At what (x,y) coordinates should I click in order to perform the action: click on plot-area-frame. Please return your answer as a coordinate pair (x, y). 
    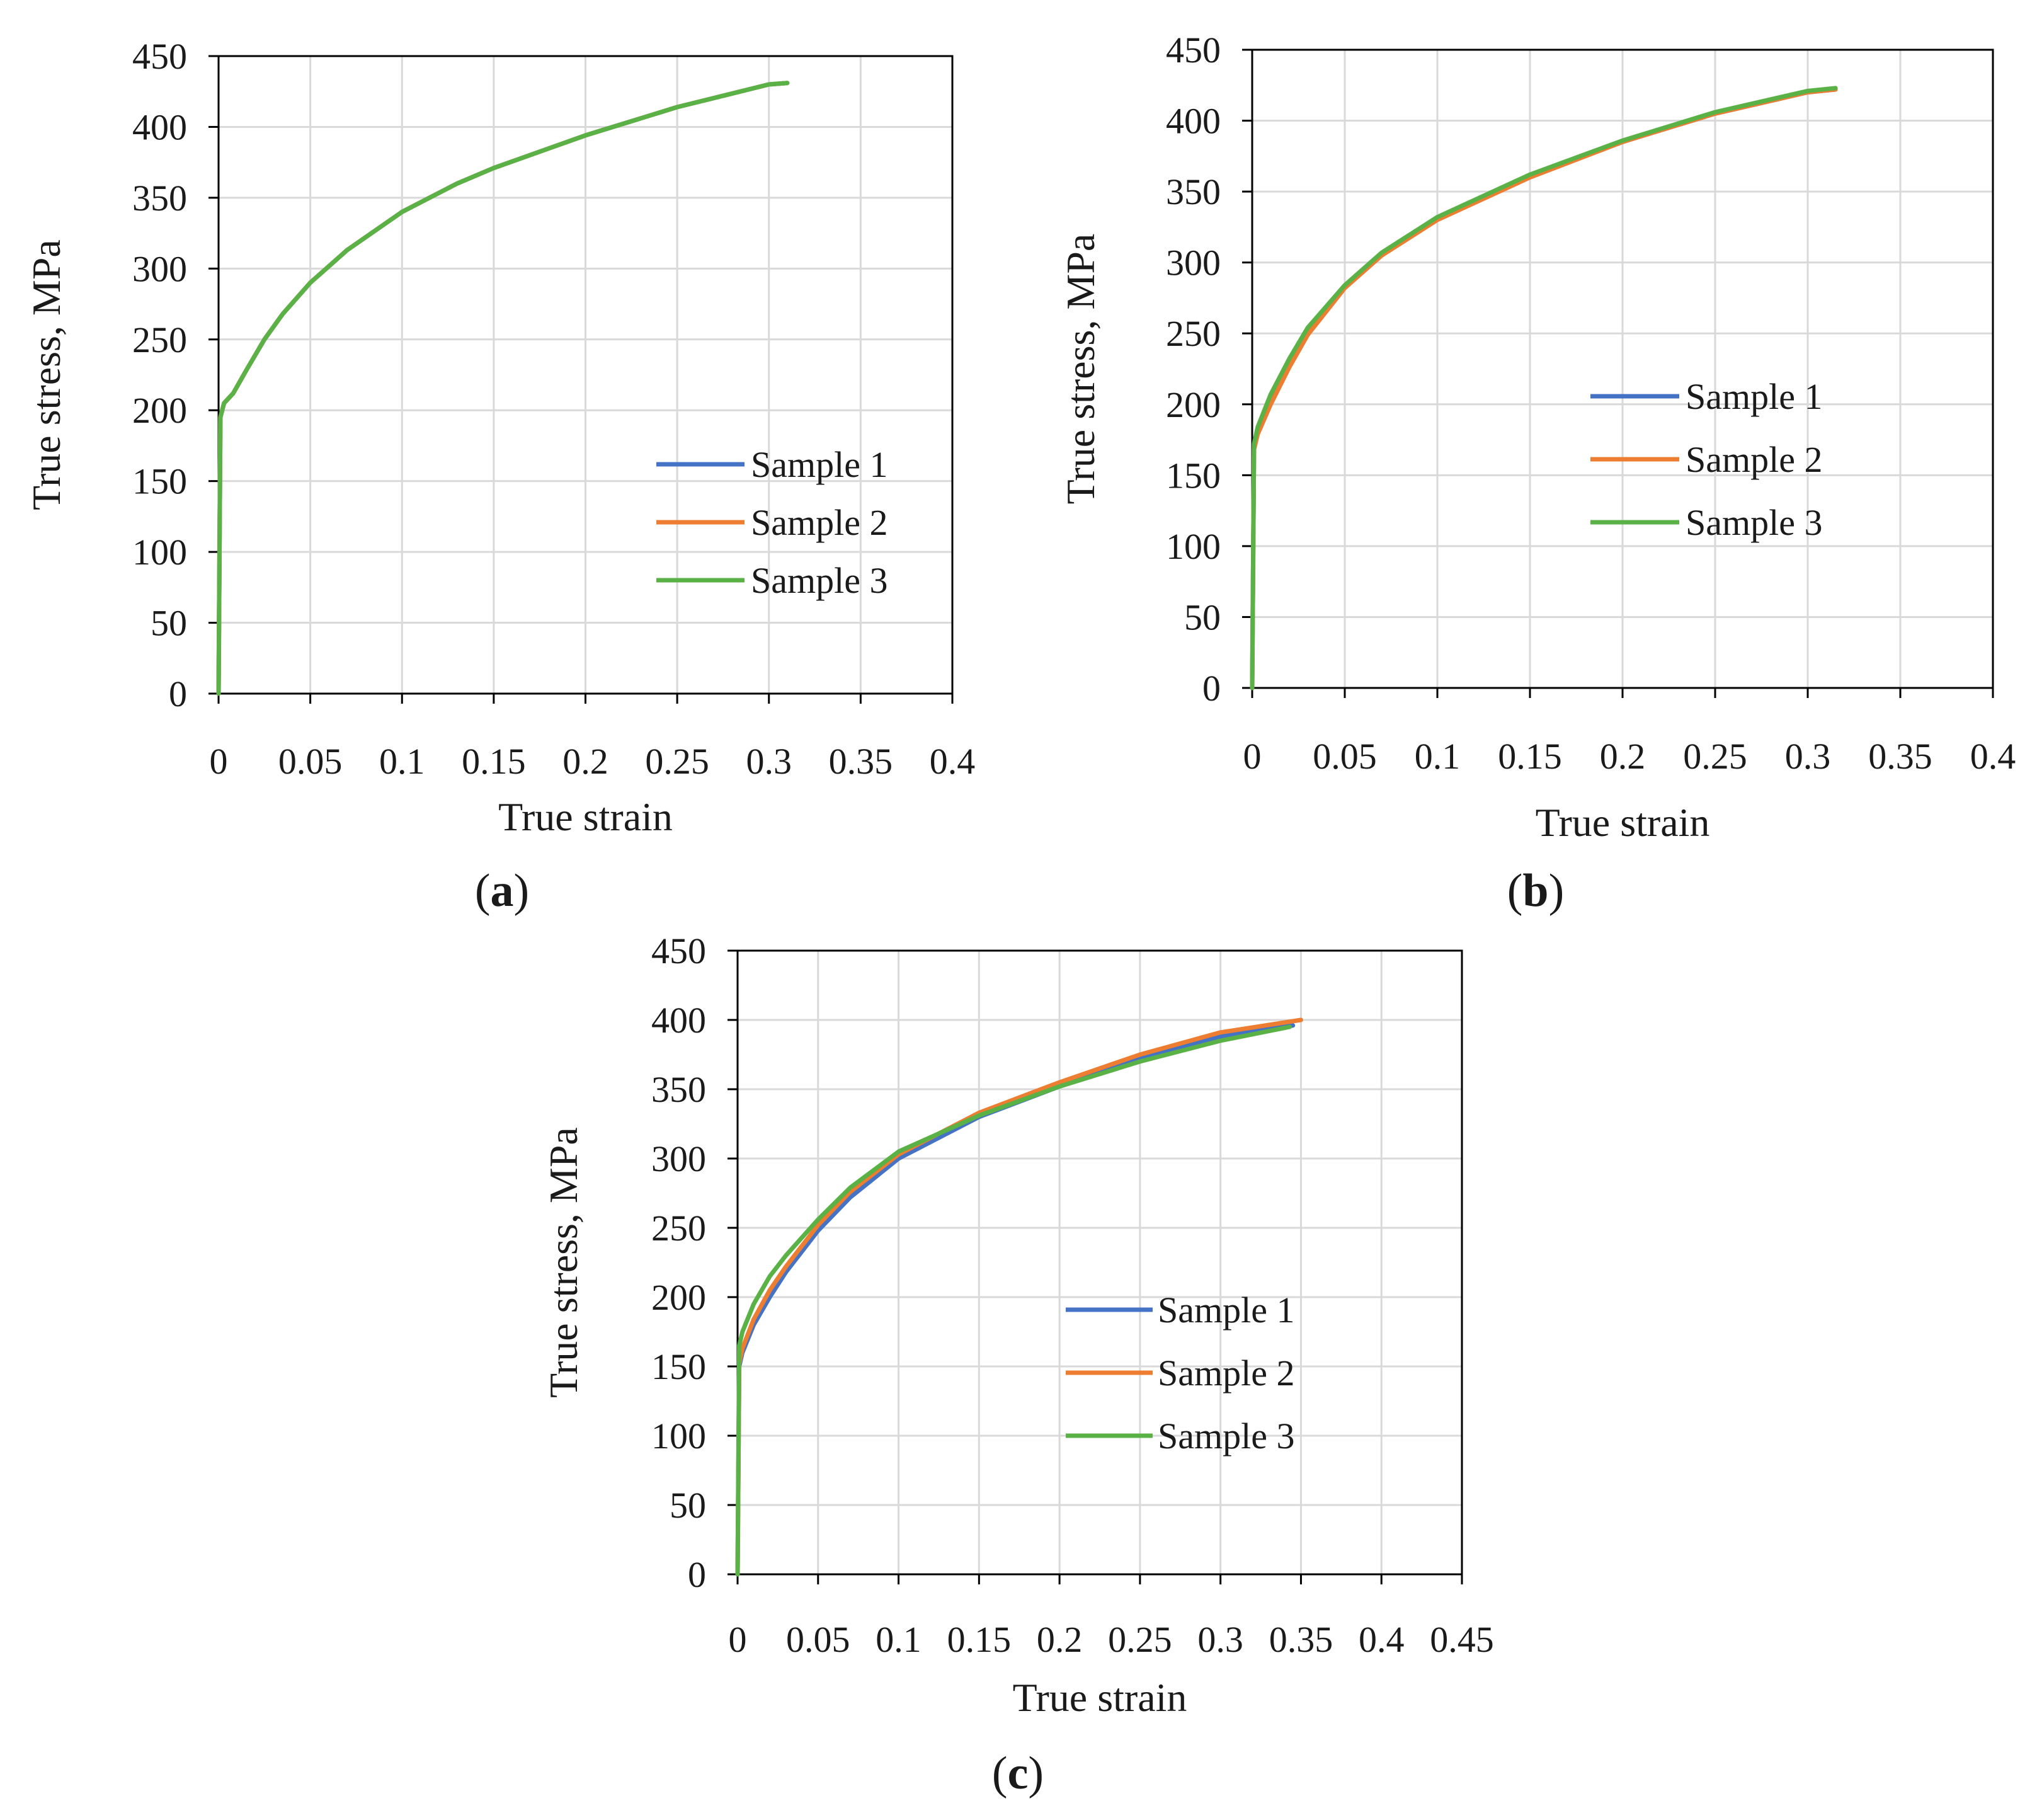
    Looking at the image, I should click on (1099, 1262).